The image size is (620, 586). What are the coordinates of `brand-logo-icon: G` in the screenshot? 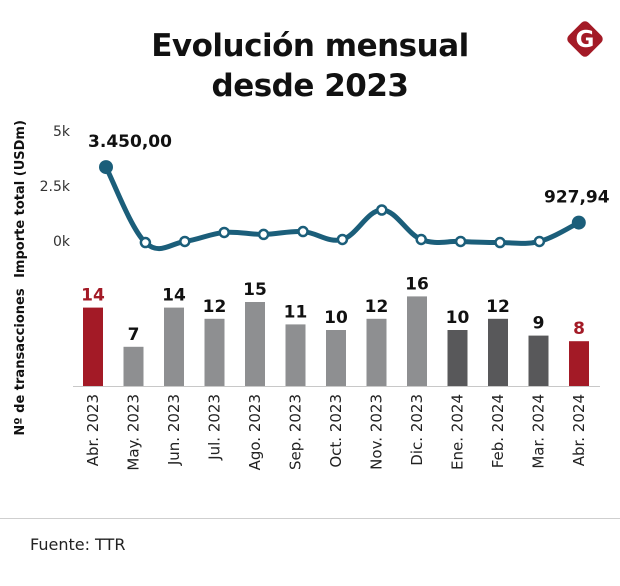 It's located at (585, 39).